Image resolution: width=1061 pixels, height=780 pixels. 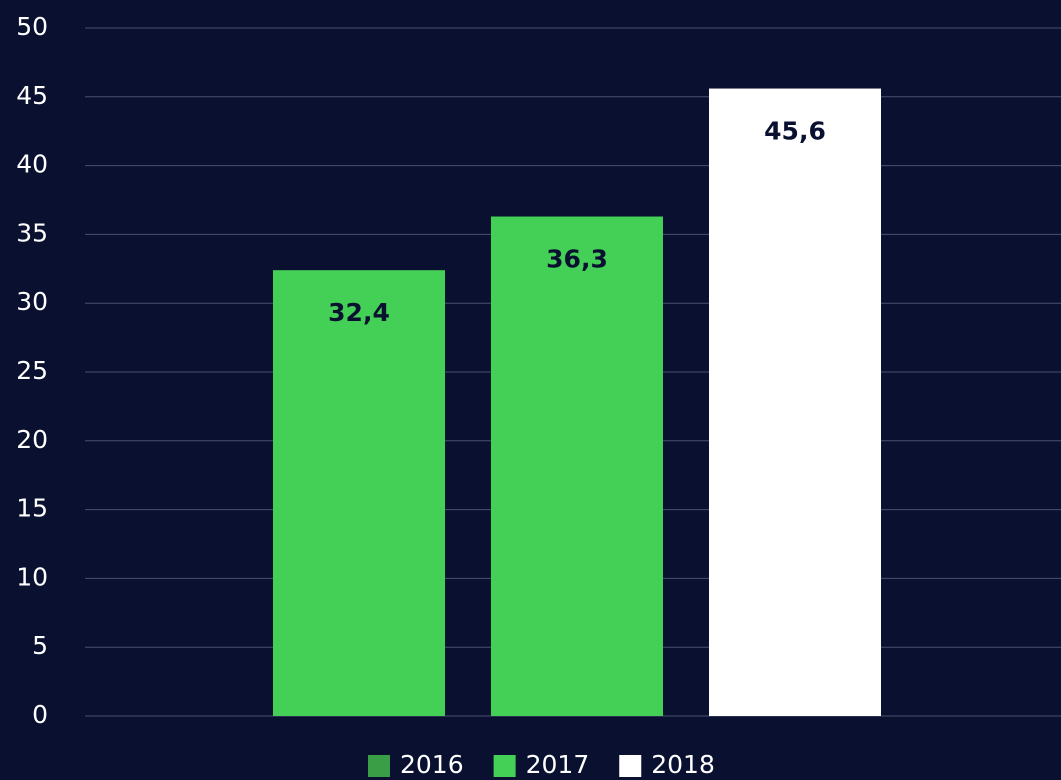 What do you see at coordinates (32, 439) in the screenshot?
I see `y-tick-label: 20` at bounding box center [32, 439].